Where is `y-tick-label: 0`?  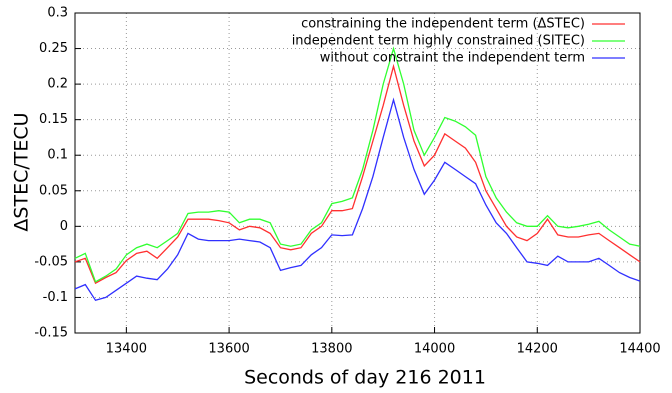
y-tick-label: 0 is located at coordinates (64, 226).